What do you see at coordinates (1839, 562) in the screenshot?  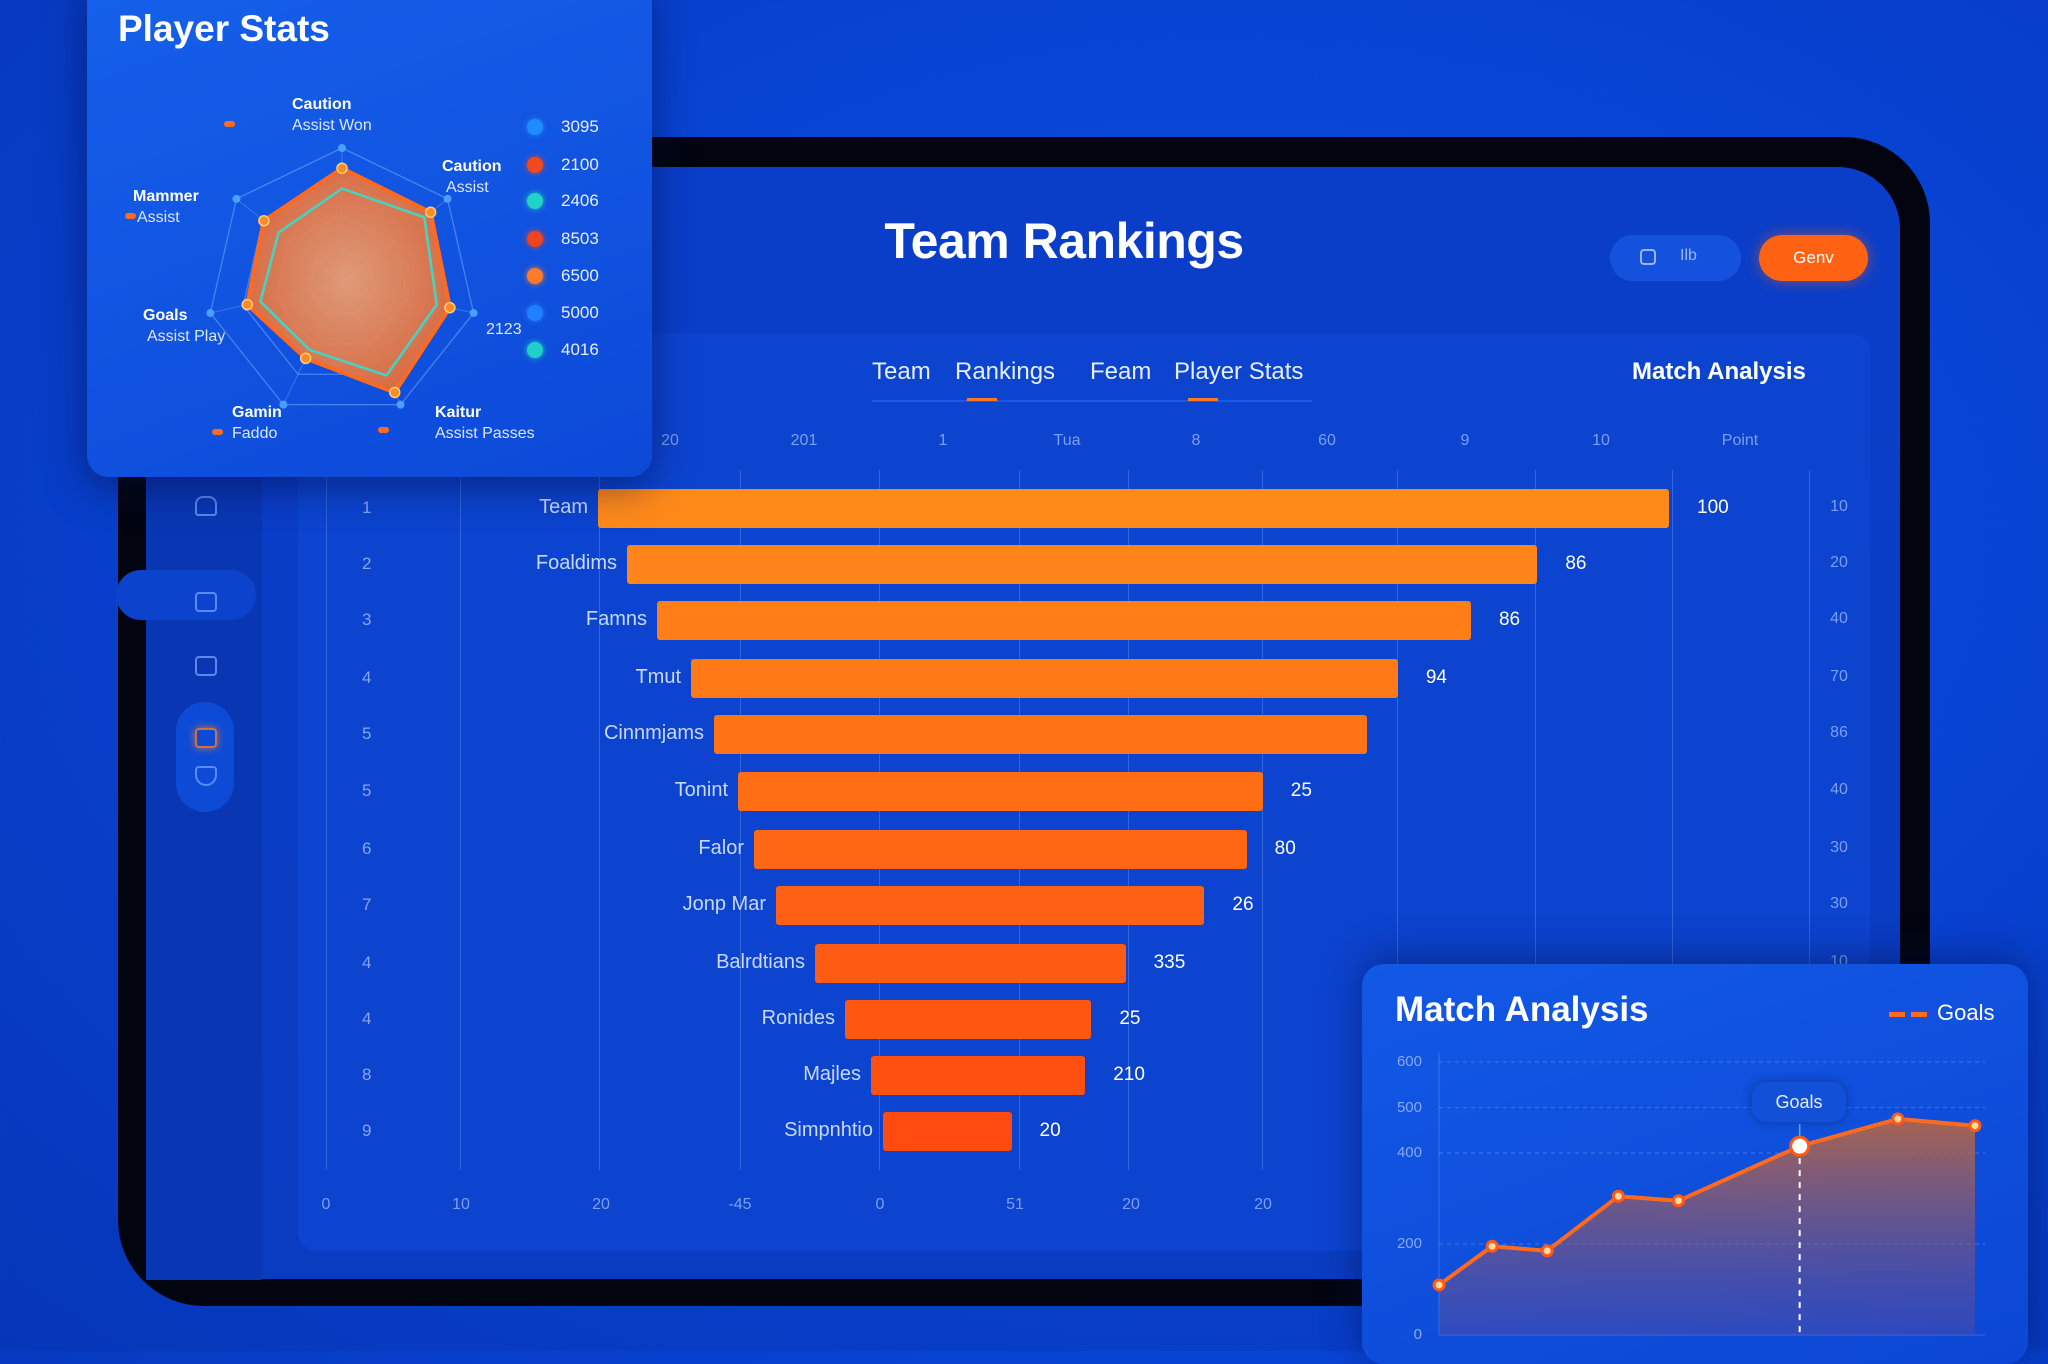 I see `right-axis-tick: 20` at bounding box center [1839, 562].